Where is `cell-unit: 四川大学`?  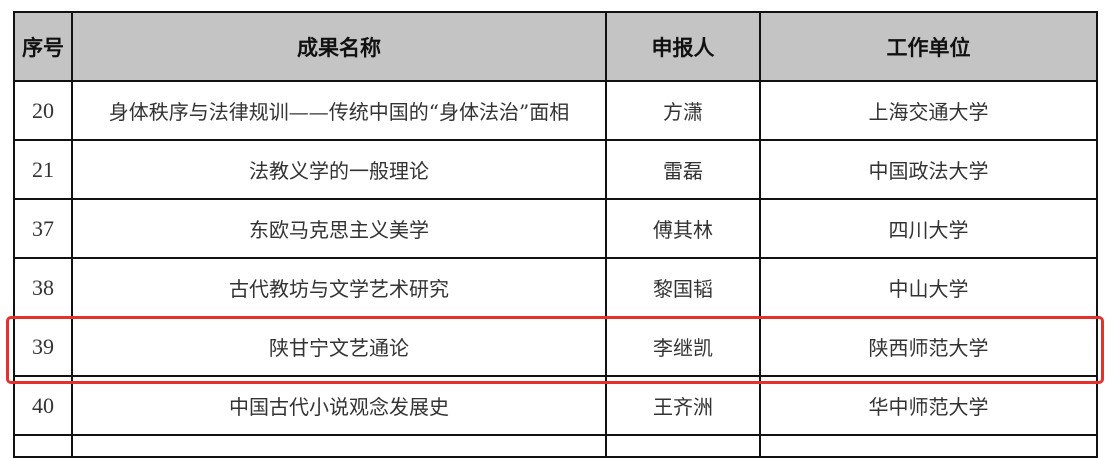 cell-unit: 四川大学 is located at coordinates (928, 228).